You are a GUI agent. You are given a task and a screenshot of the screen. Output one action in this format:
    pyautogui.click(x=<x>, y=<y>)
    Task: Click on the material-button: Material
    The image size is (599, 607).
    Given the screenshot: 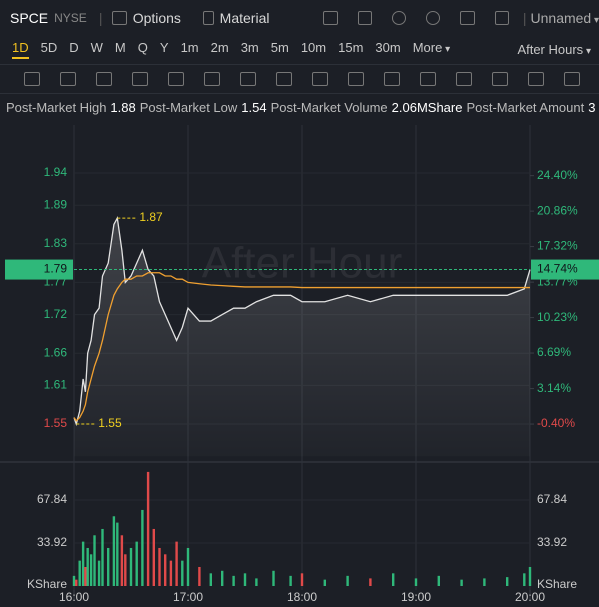 What is the action you would take?
    pyautogui.click(x=244, y=18)
    